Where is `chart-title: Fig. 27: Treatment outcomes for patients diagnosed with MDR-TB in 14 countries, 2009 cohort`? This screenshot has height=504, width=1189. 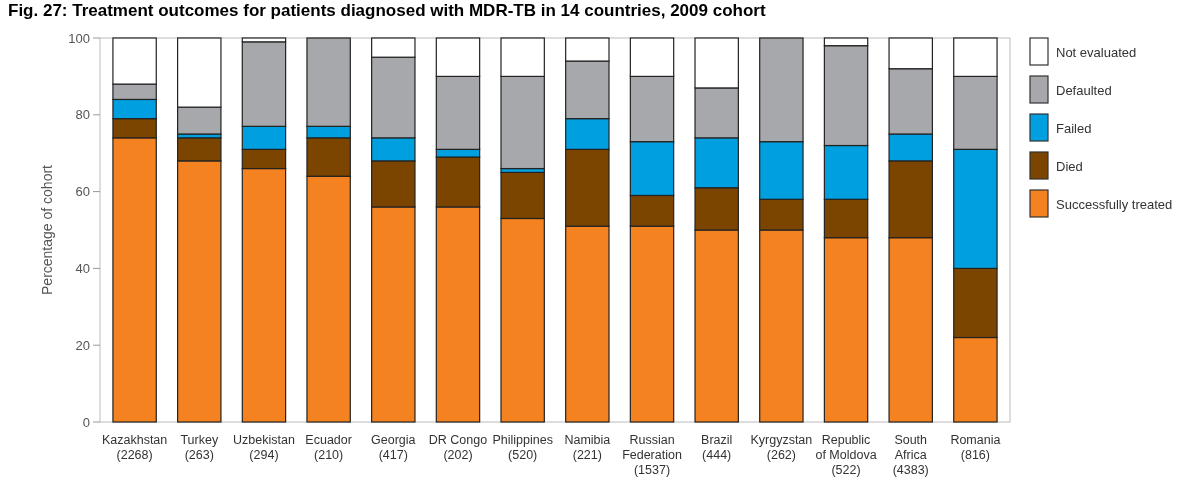
chart-title: Fig. 27: Treatment outcomes for patients diagnosed with MDR-TB in 14 countries, 2009 cohort is located at coordinates (387, 10).